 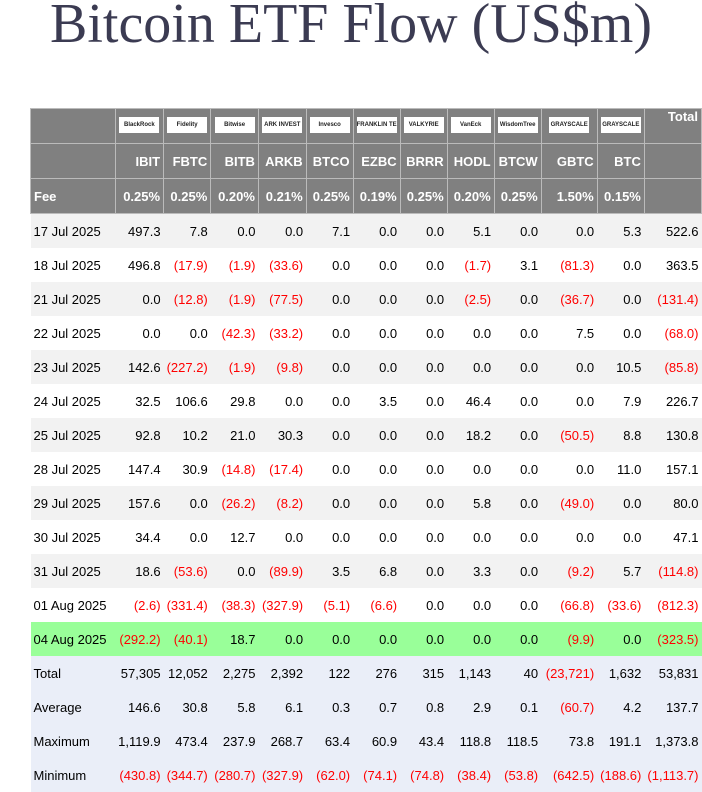 I want to click on flow-value: 30.9, so click(x=187, y=469).